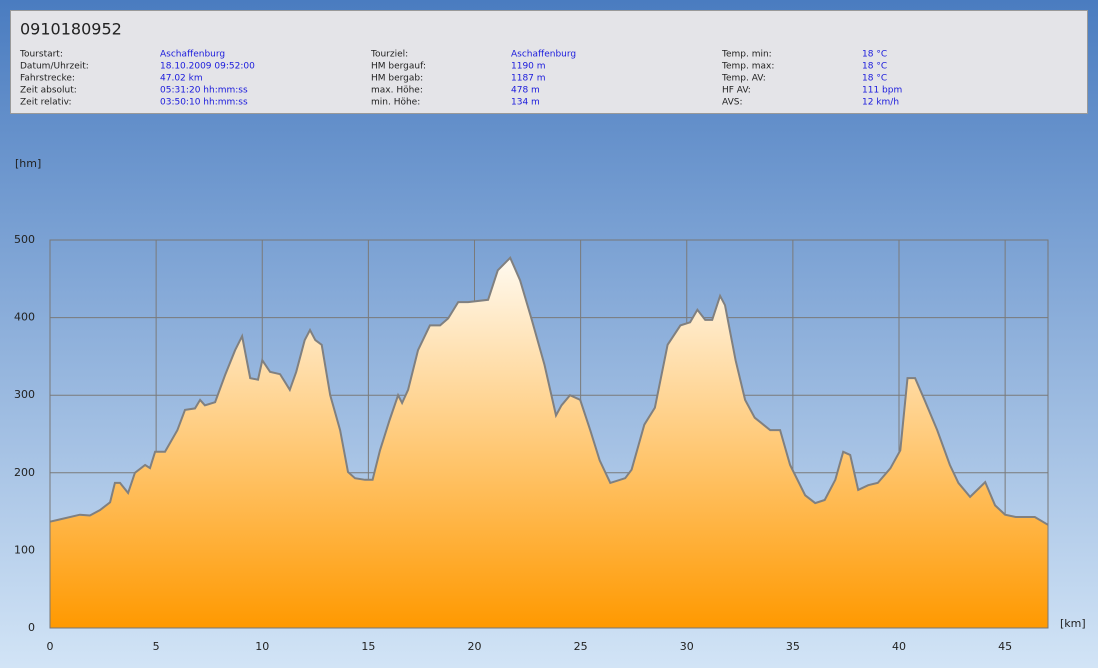 The width and height of the screenshot is (1098, 672). What do you see at coordinates (28, 163) in the screenshot?
I see `y-axis-label: [hm]` at bounding box center [28, 163].